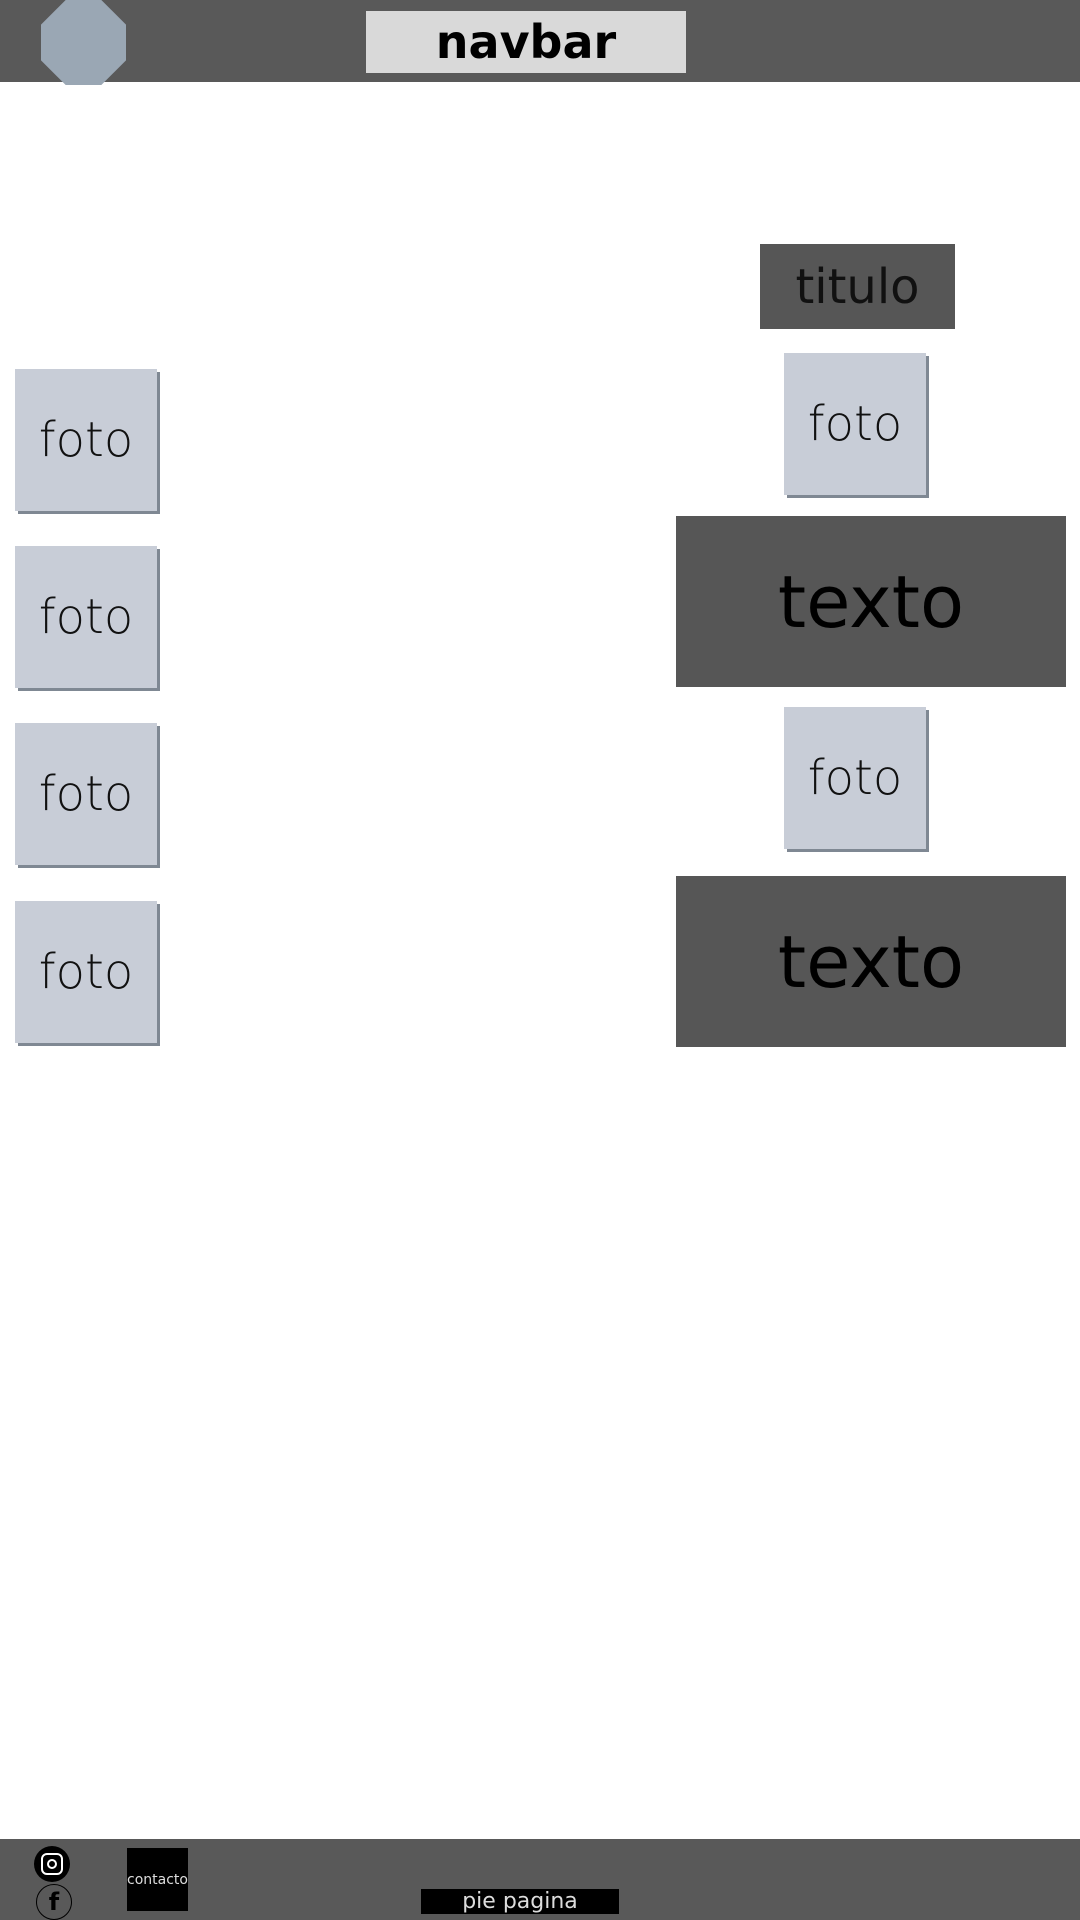 This screenshot has height=1920, width=1080. I want to click on left-photo-2: foto, so click(86, 617).